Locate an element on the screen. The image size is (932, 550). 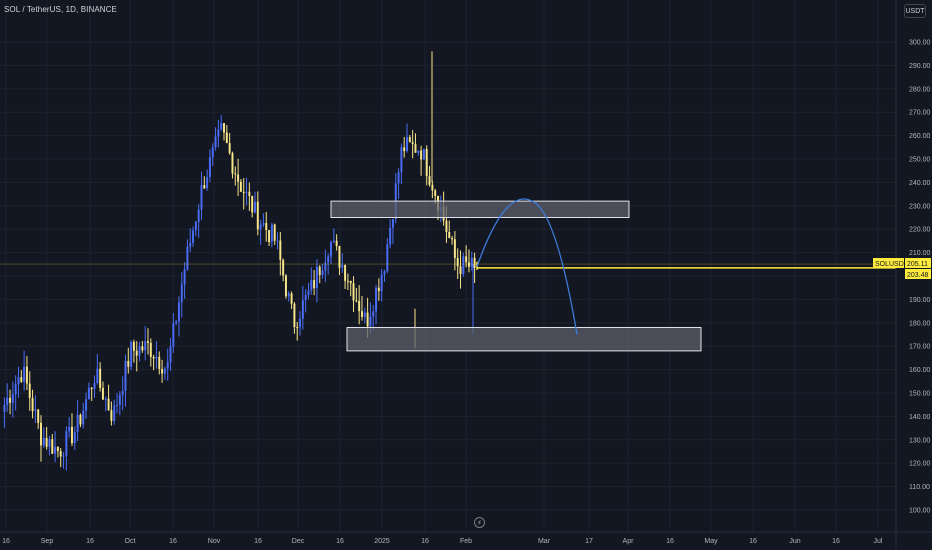
y-tick-label: 110.00 is located at coordinates (919, 487).